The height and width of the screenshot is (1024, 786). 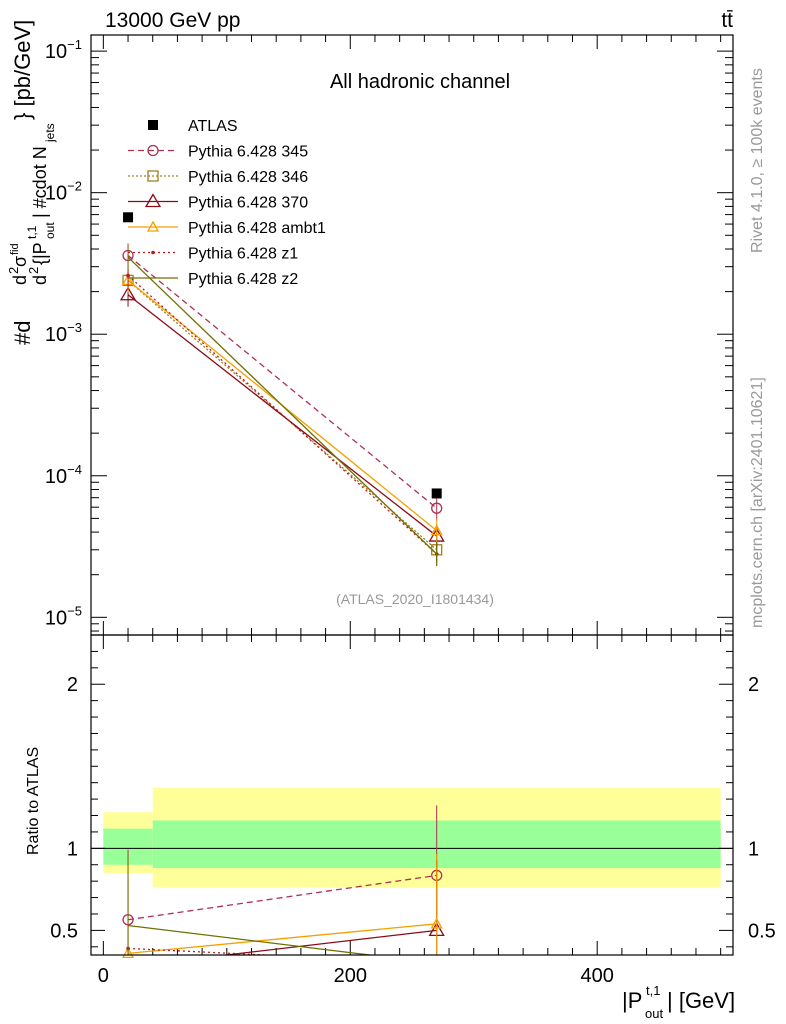 I want to click on svg-text: jets, so click(x=50, y=133).